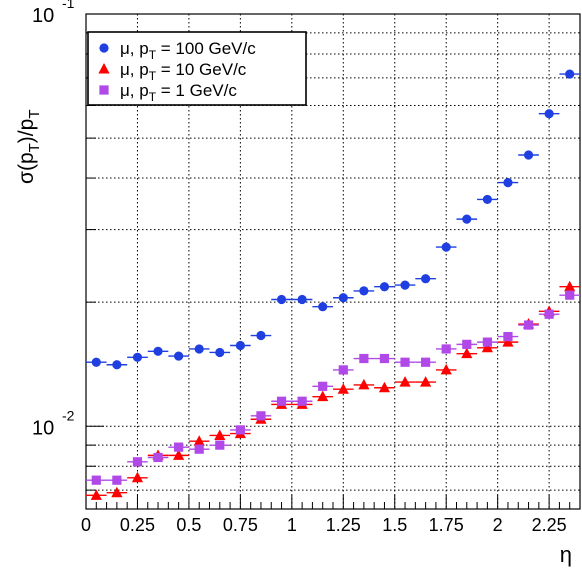 The image size is (582, 572). I want to click on legend-marker-circle, so click(104, 48).